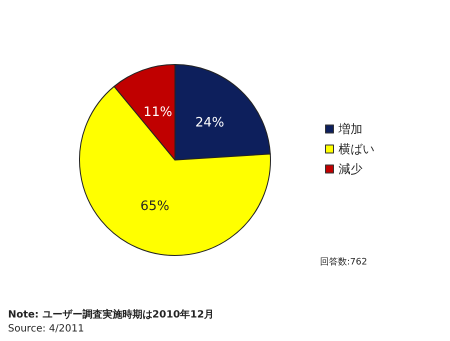 The image size is (450, 341). Describe the element at coordinates (46, 329) in the screenshot. I see `source-note: Source: 4/2011` at that location.